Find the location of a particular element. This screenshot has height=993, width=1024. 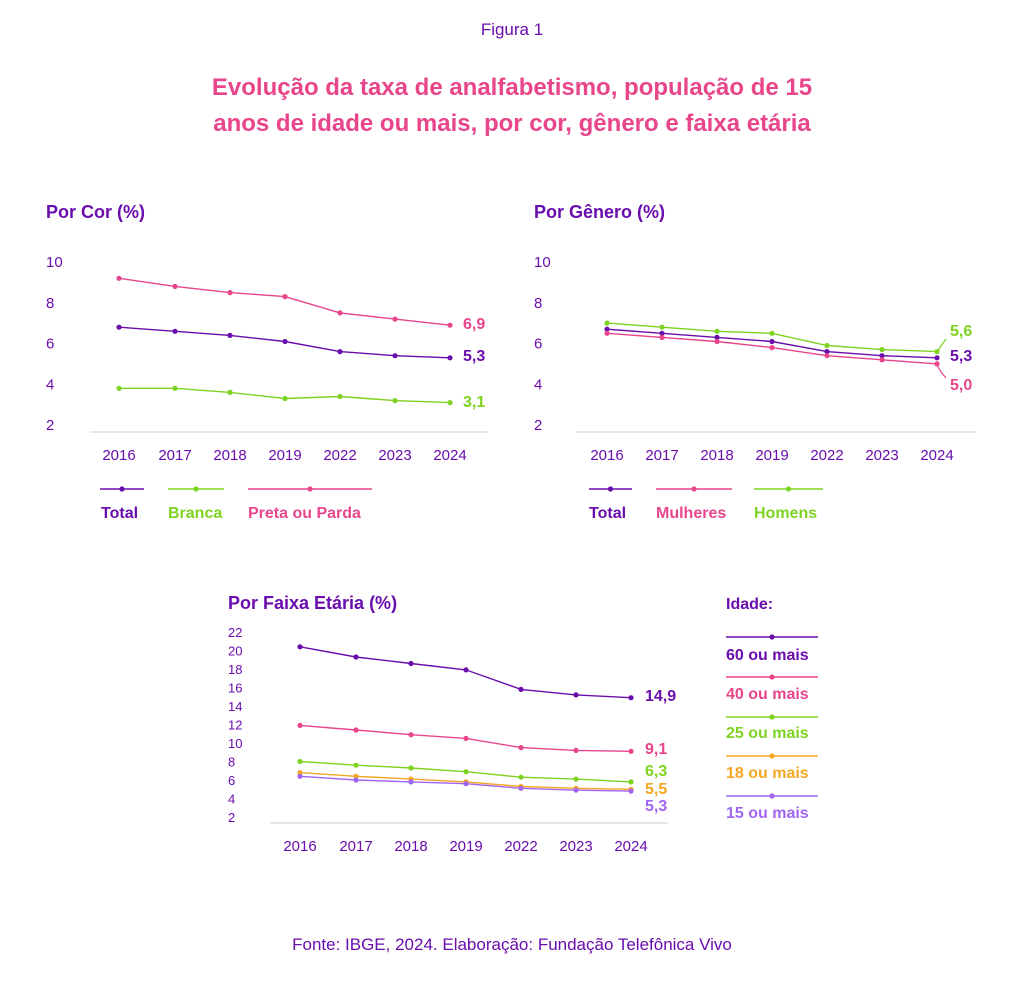

x-tick-label: 2017 is located at coordinates (661, 455).